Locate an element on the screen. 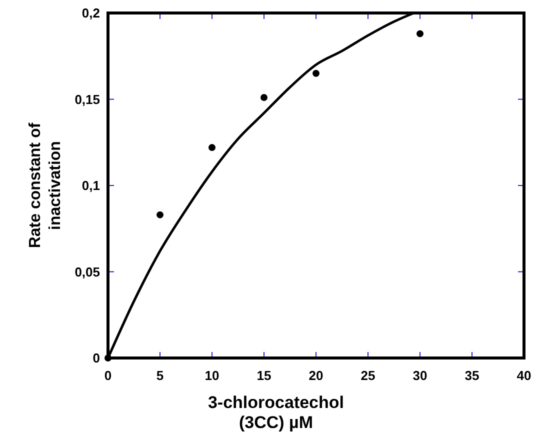  x-tick-label: 10 is located at coordinates (212, 375).